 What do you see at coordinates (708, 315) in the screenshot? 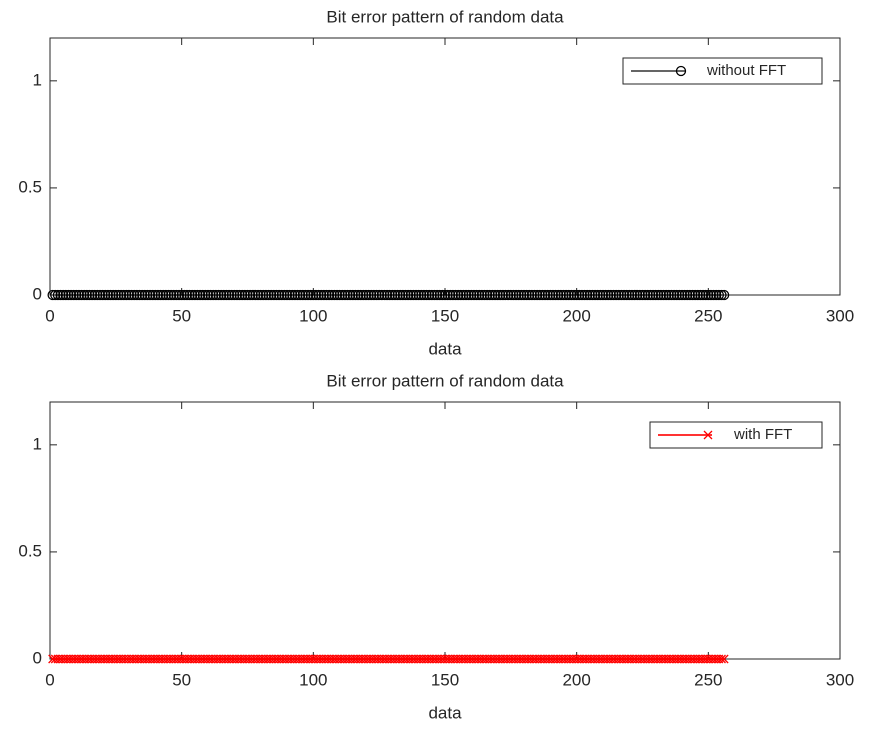
I see `x-tick-label: 250` at bounding box center [708, 315].